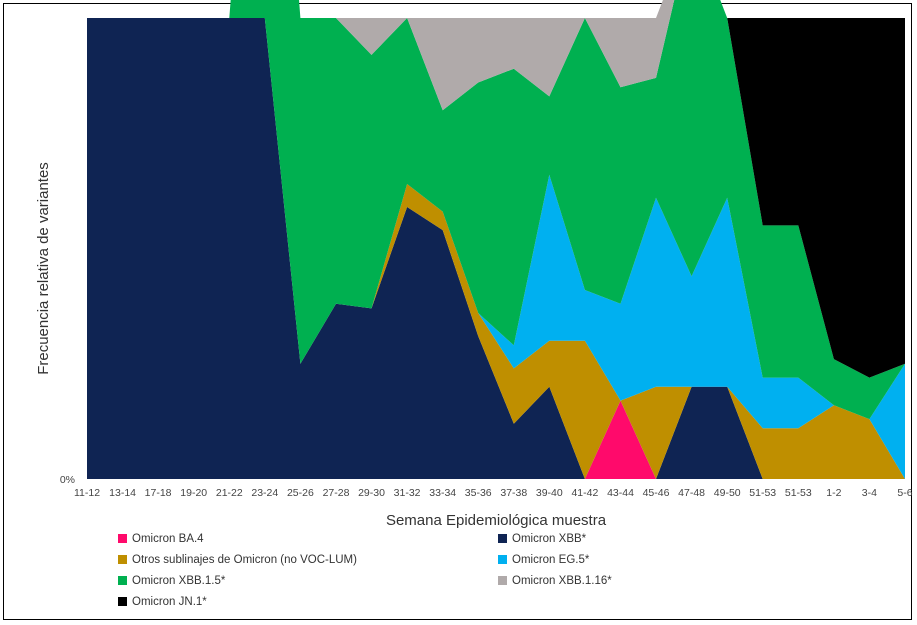 This screenshot has height=625, width=917. I want to click on legend-item: Omicron XBB.1.16*, so click(688, 580).